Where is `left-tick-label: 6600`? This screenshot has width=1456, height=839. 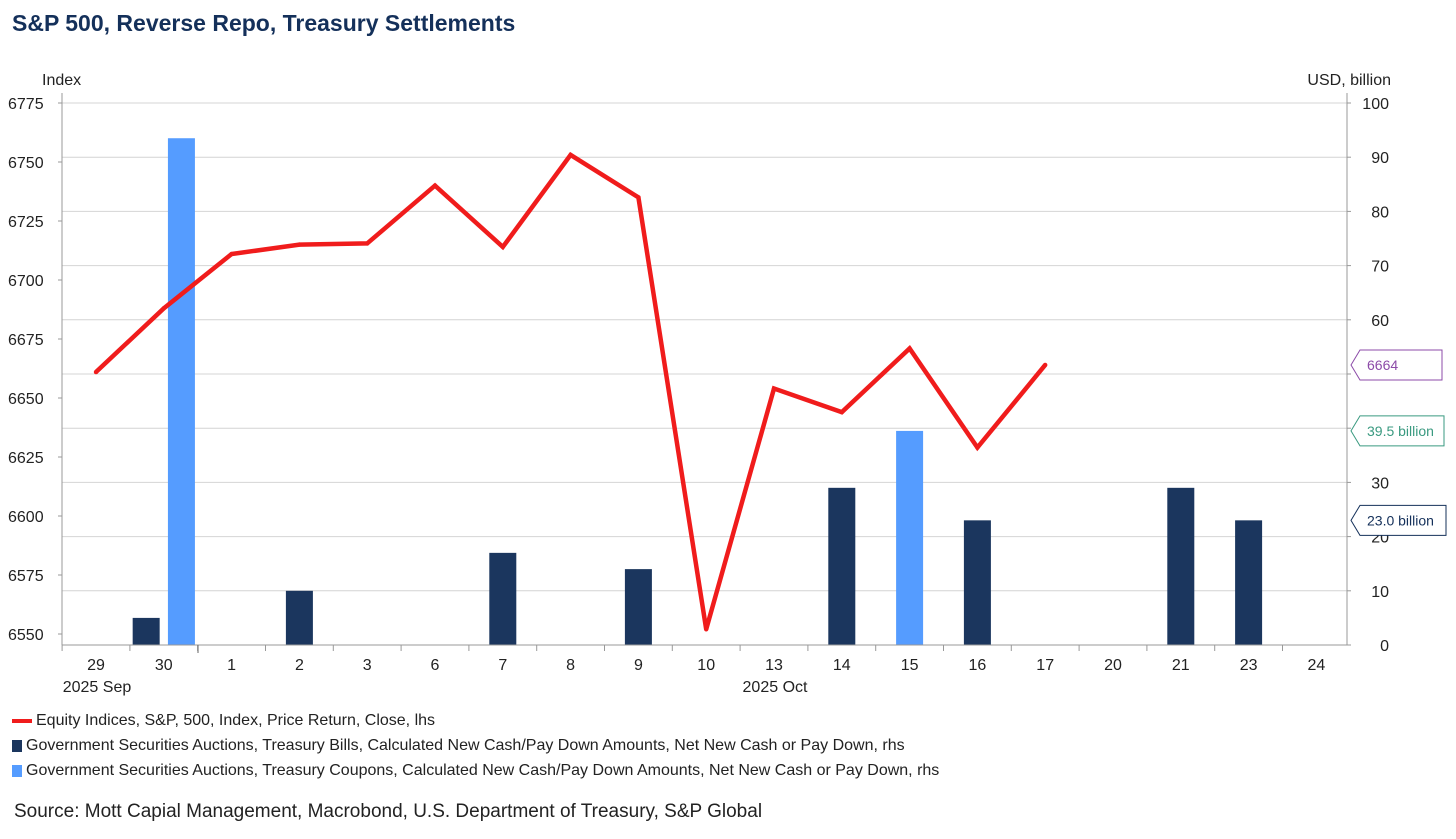
left-tick-label: 6600 is located at coordinates (26, 517).